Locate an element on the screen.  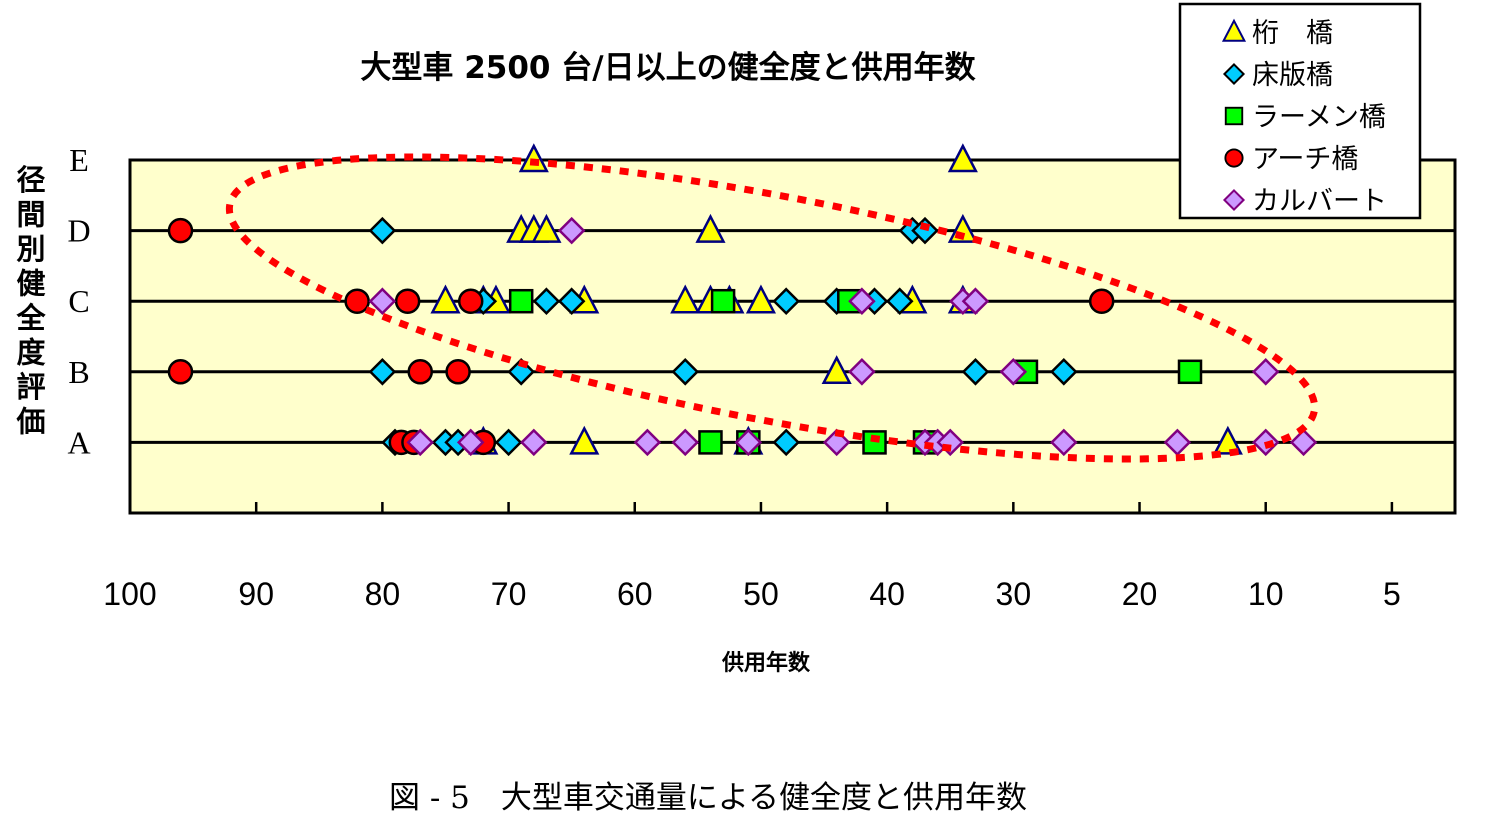
legend-label: 床版橋 is located at coordinates (1292, 75).